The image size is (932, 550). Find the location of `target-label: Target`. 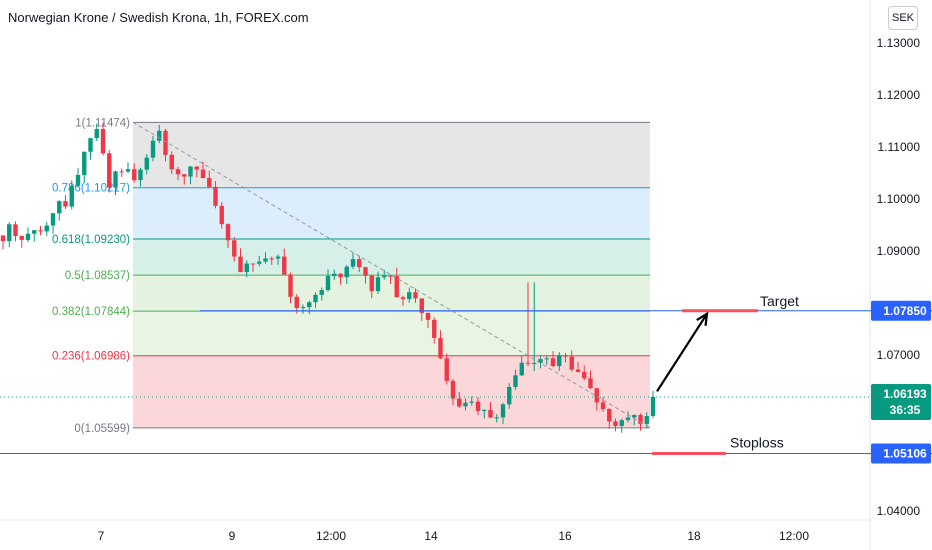

target-label: Target is located at coordinates (779, 301).